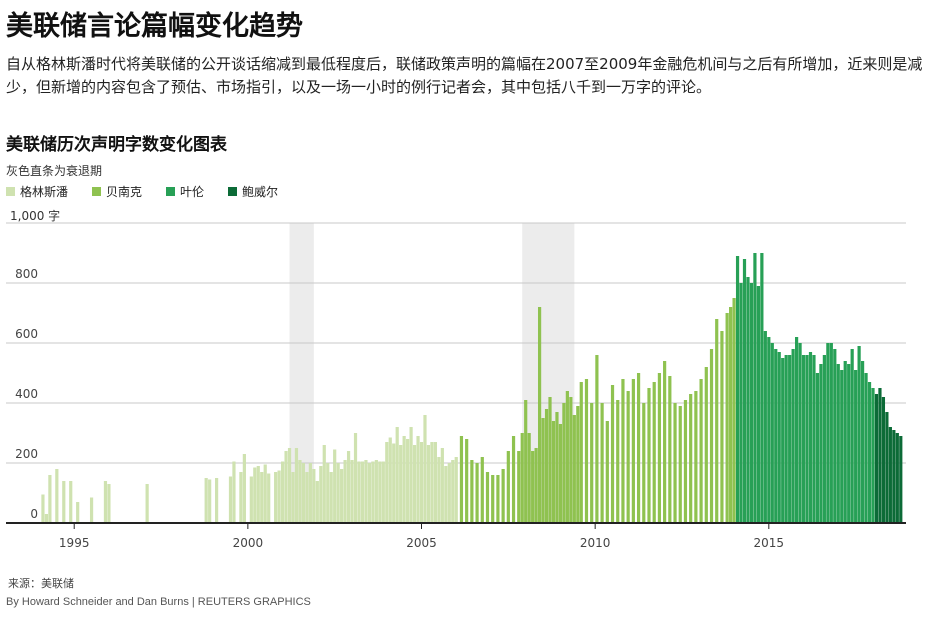  What do you see at coordinates (116, 145) in the screenshot?
I see `chart-title: 美联储历次声明字数变化图表` at bounding box center [116, 145].